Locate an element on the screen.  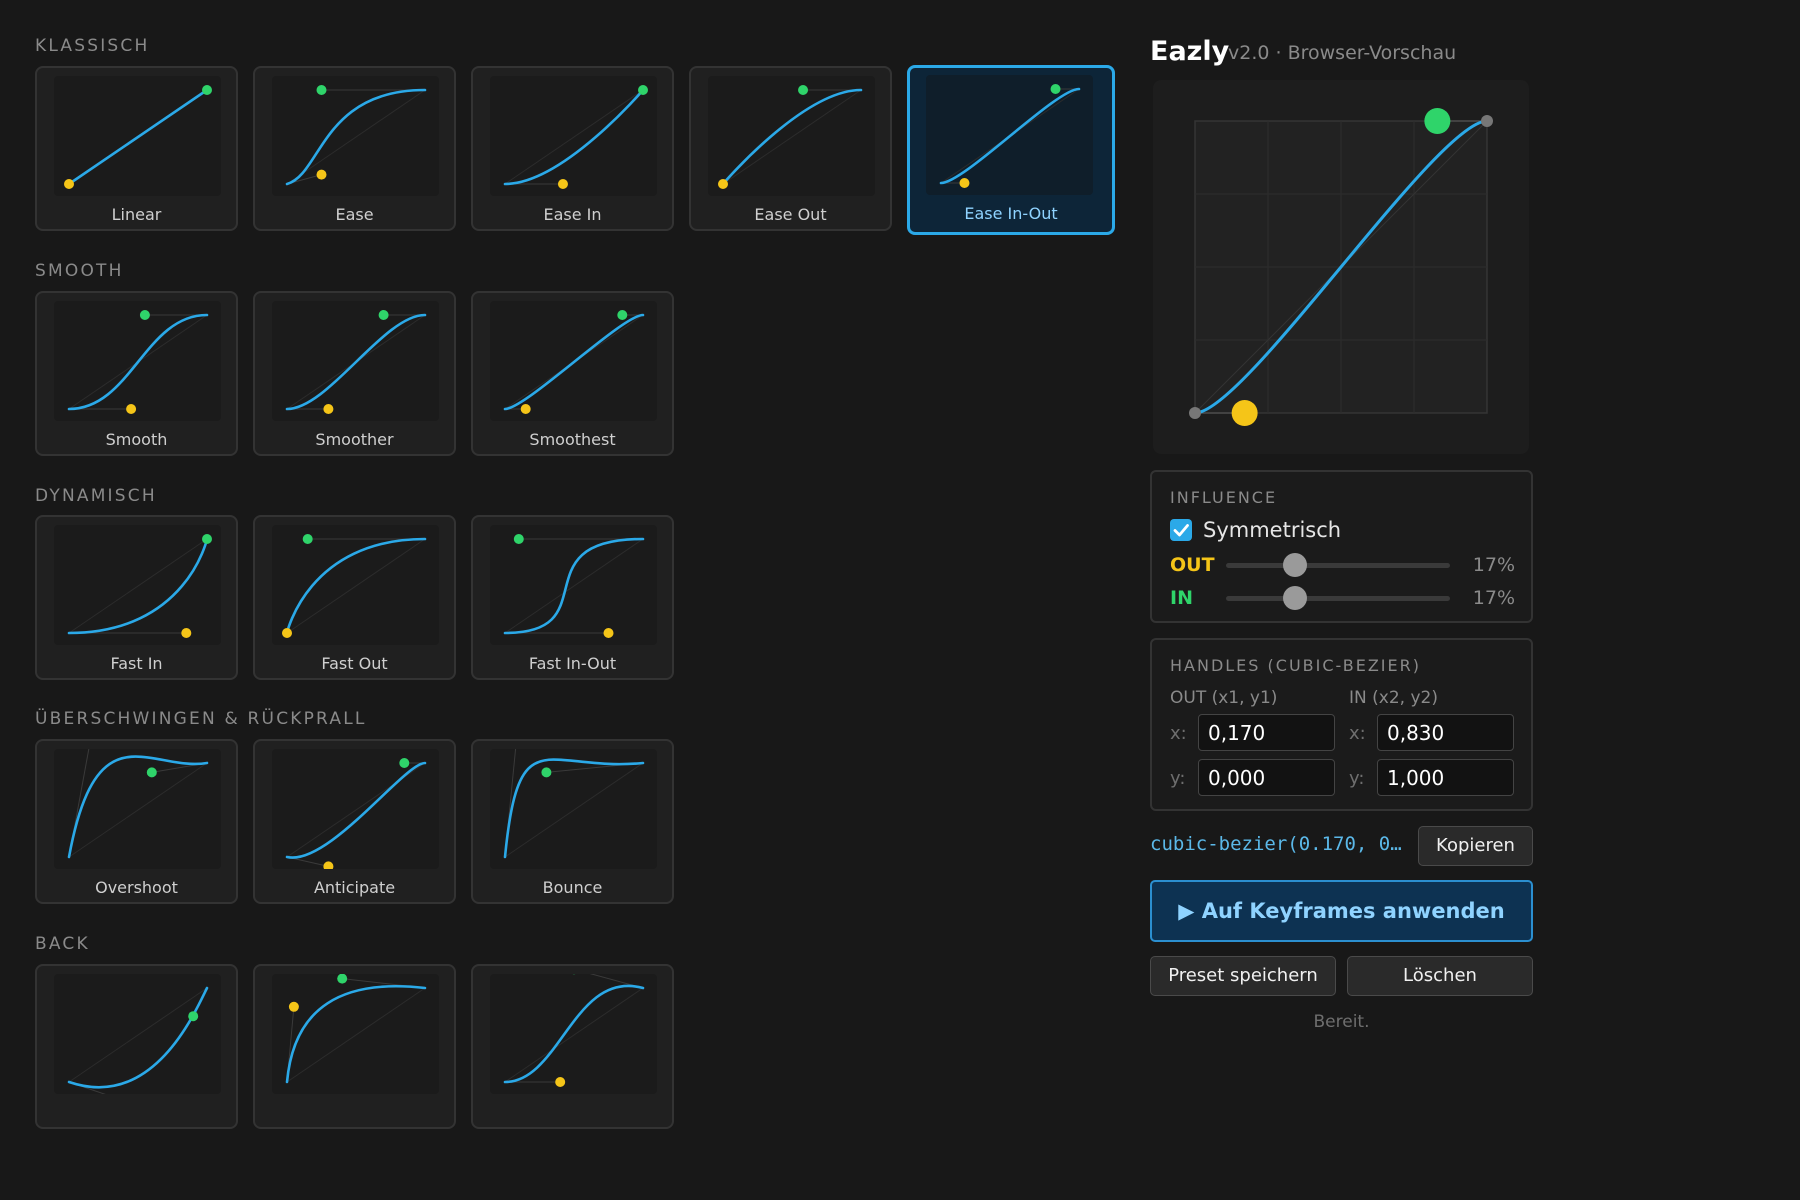
x1-input: 0,170 is located at coordinates (1266, 732).